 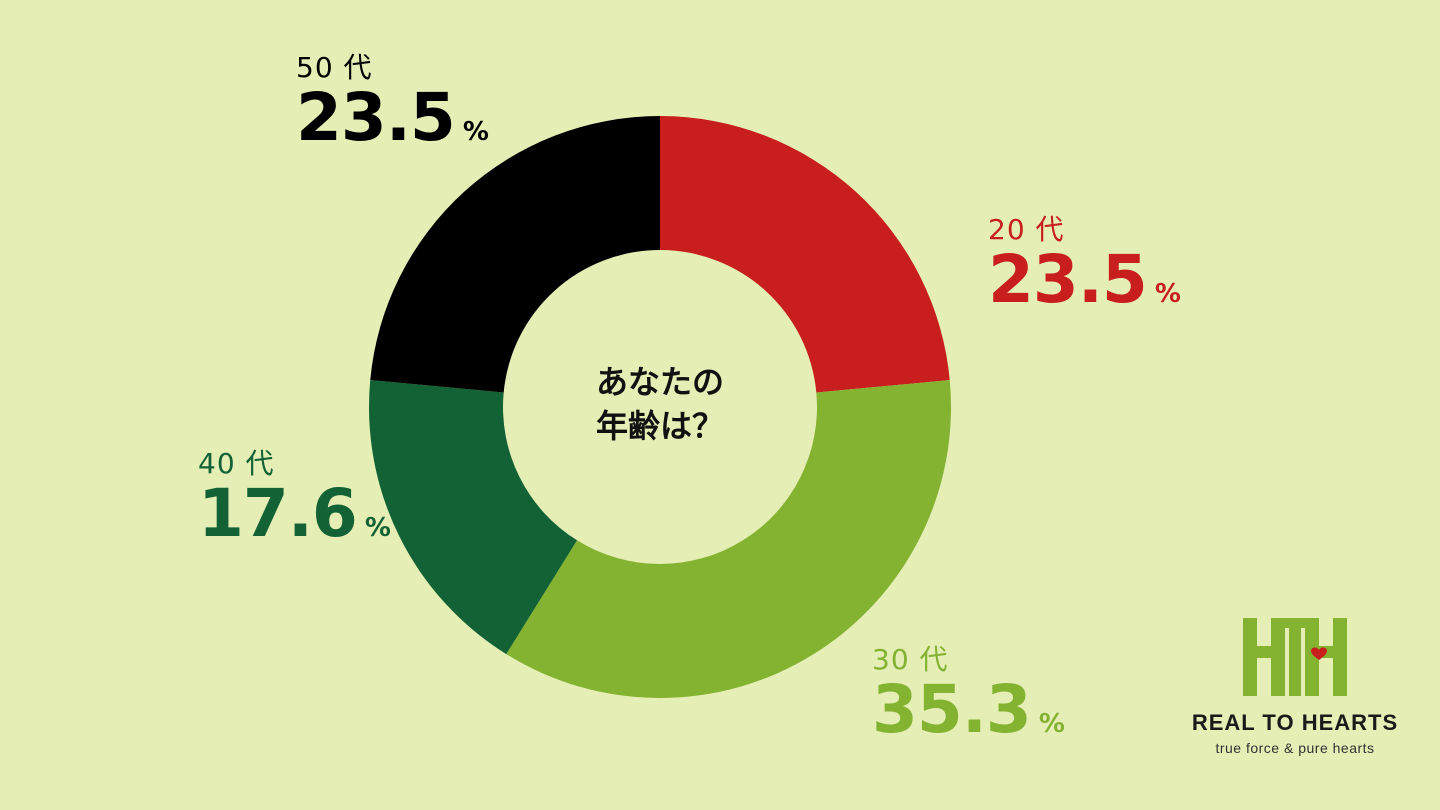 What do you see at coordinates (1068, 279) in the screenshot?
I see `percent-value-20s: 23.5` at bounding box center [1068, 279].